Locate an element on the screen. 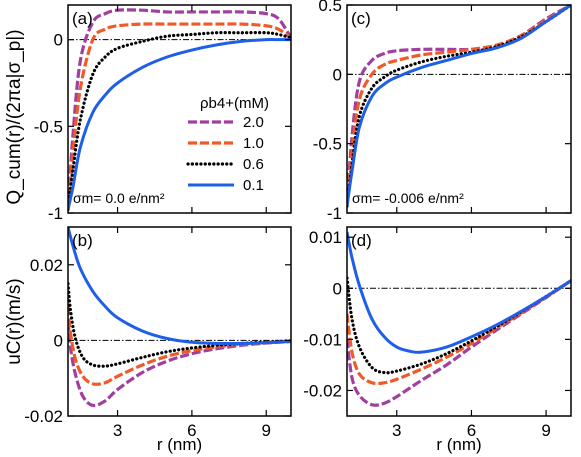 This screenshot has height=457, width=581. legend-title: ρb4+(mM) is located at coordinates (234, 103).